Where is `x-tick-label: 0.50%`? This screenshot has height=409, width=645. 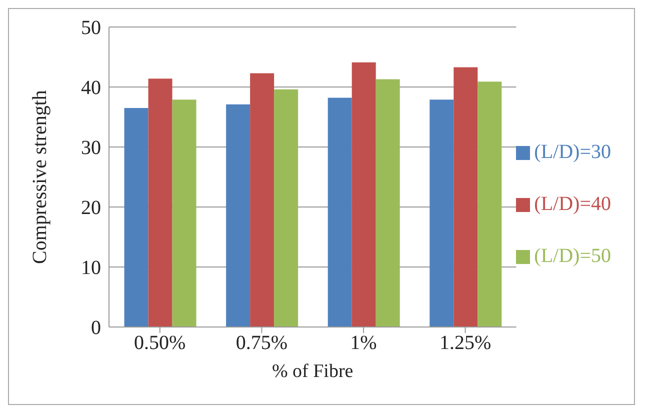
x-tick-label: 0.50% is located at coordinates (160, 343).